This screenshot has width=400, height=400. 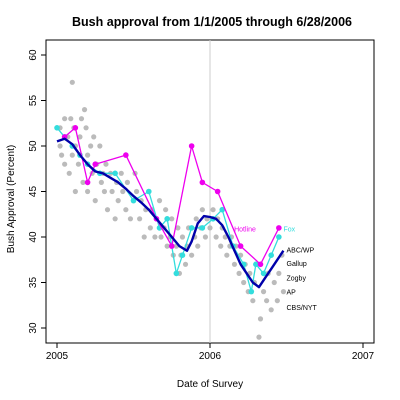 What do you see at coordinates (210, 356) in the screenshot?
I see `x-tick-label: 2006` at bounding box center [210, 356].